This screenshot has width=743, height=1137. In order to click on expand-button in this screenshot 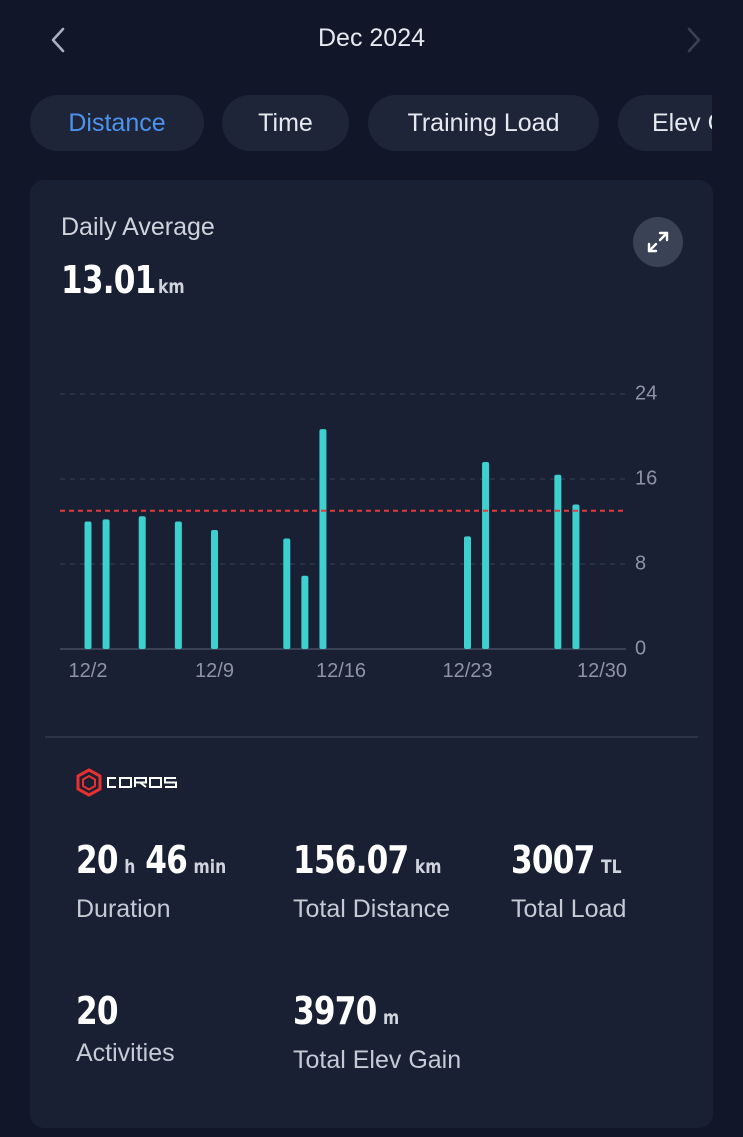, I will do `click(658, 242)`.